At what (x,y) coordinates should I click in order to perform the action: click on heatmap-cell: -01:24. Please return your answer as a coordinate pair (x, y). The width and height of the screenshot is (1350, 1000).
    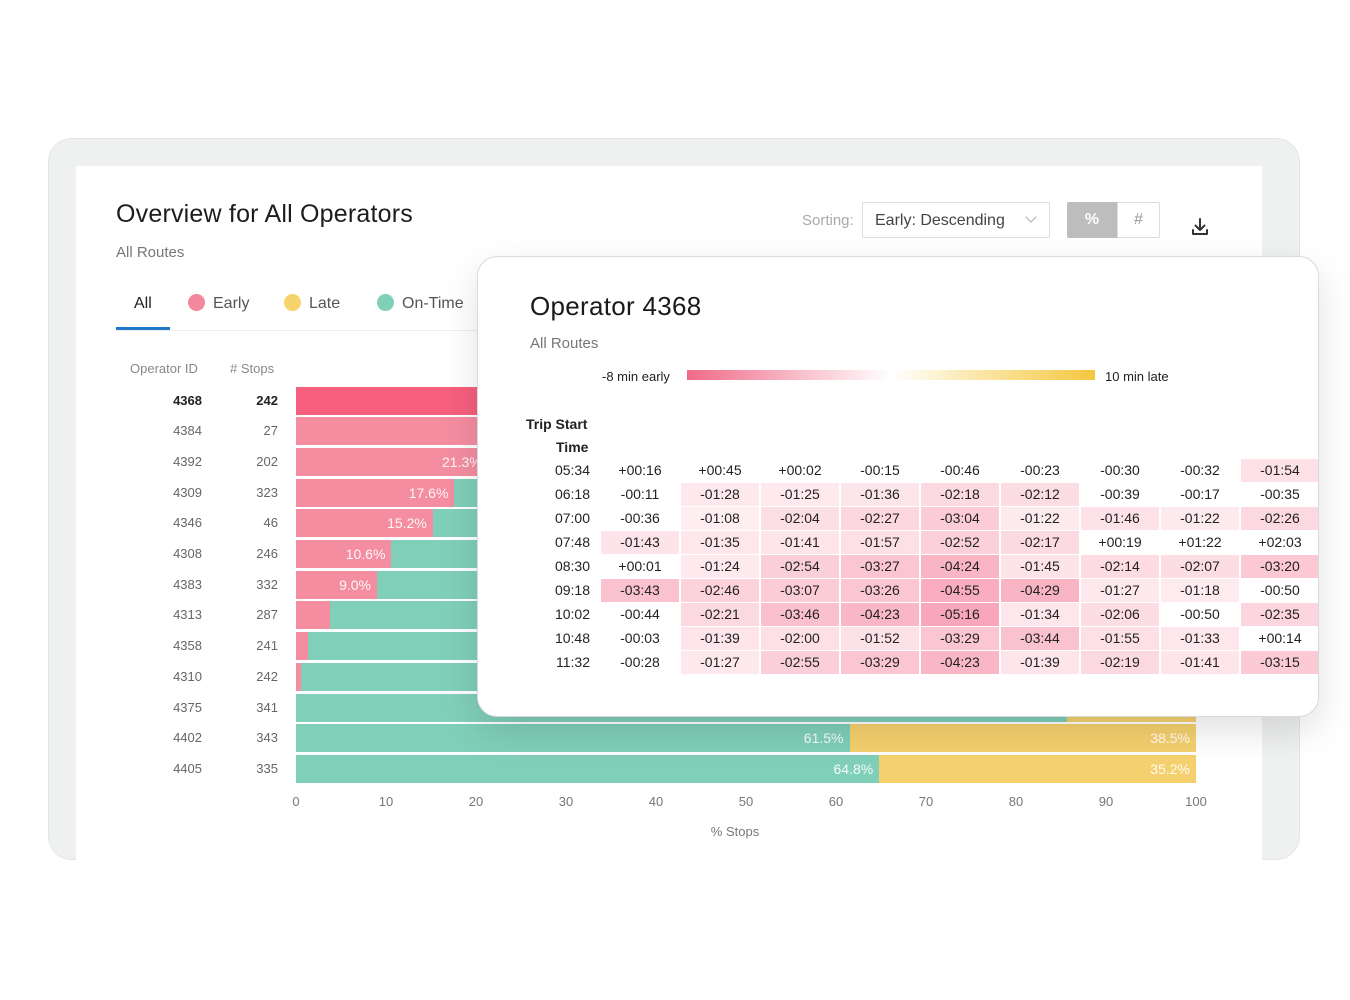
    Looking at the image, I should click on (720, 566).